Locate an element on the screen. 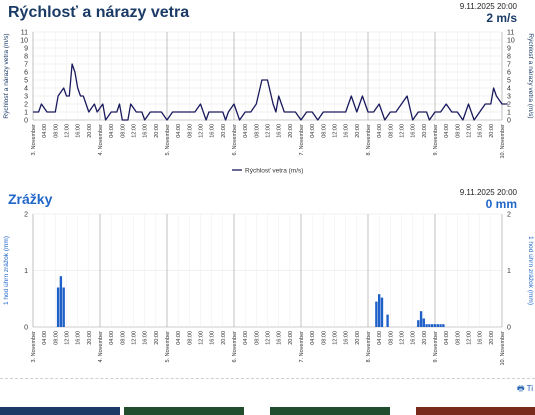 The image size is (535, 415). precip-chart-title: Zrážky is located at coordinates (30, 199).